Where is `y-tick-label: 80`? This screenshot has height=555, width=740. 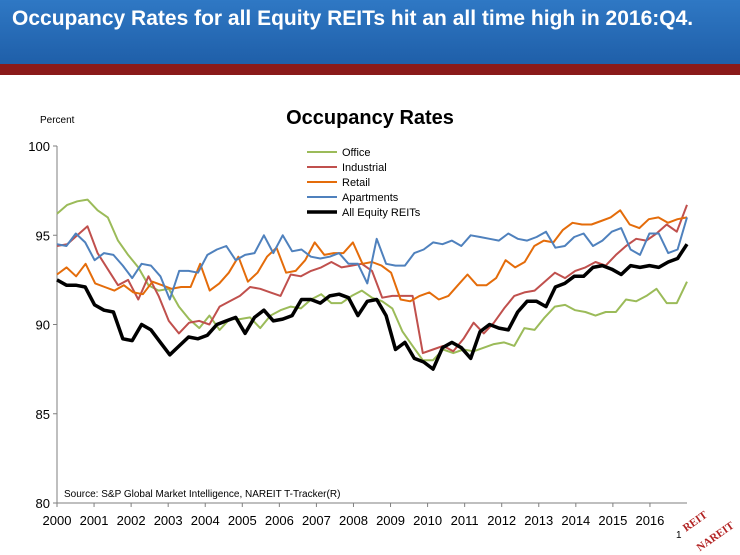 y-tick-label: 80 is located at coordinates (43, 503).